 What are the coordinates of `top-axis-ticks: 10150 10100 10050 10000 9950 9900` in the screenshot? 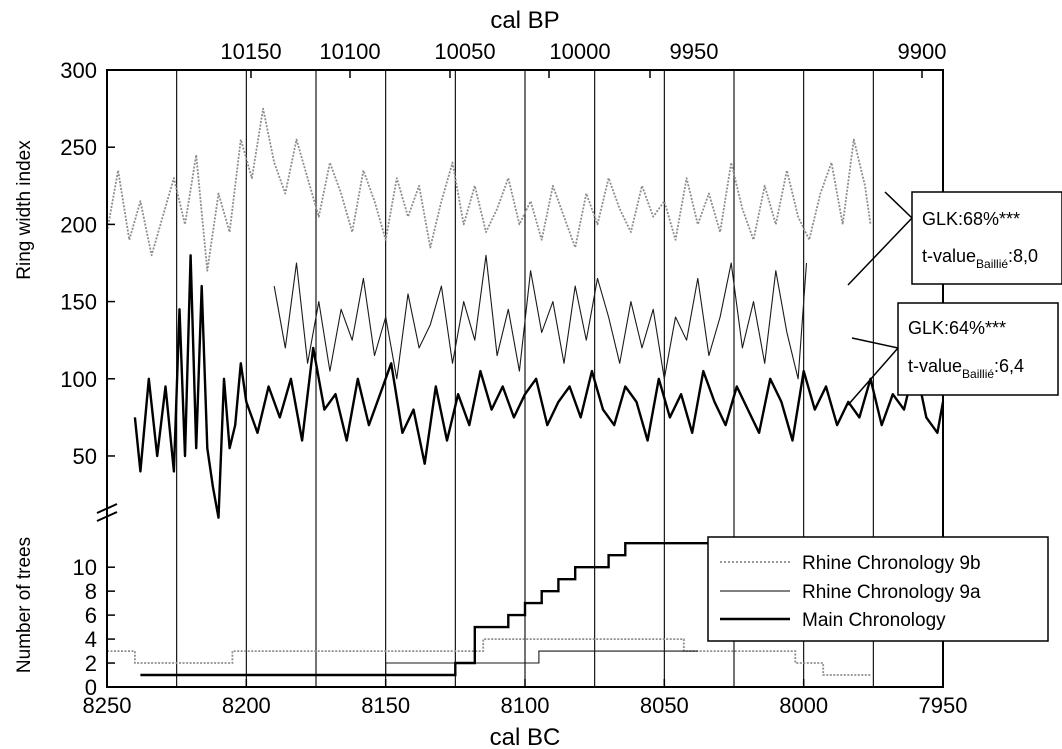 It's located at (583, 58).